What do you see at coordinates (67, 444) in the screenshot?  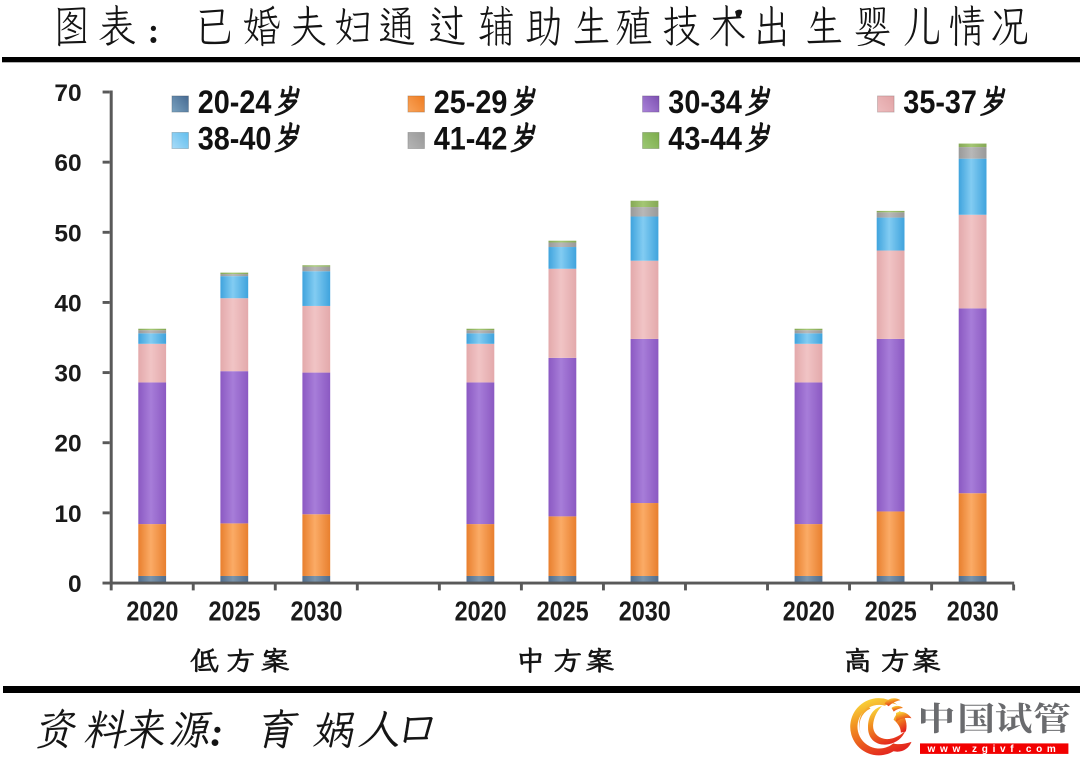 I see `svg-text: 20` at bounding box center [67, 444].